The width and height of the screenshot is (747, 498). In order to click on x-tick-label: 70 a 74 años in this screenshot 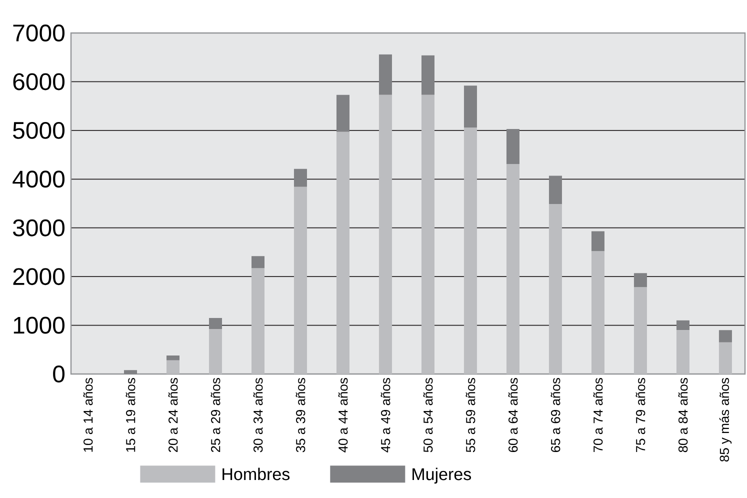, I will do `click(598, 415)`.